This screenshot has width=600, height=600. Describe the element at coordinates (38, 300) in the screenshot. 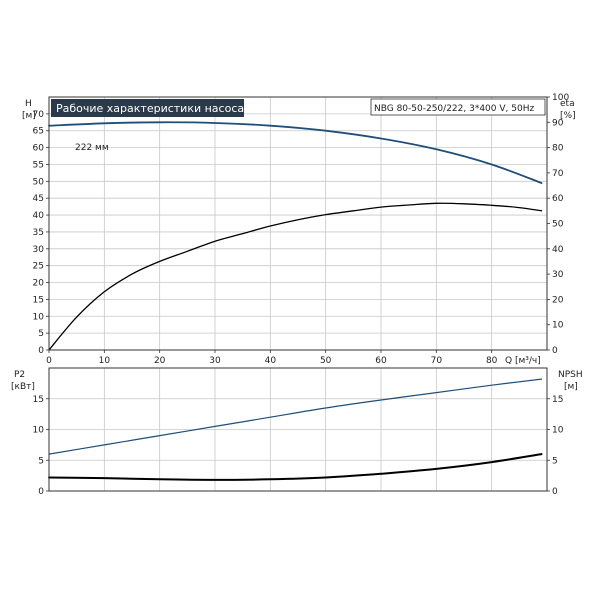

I see `h-tick-label: 15` at that location.